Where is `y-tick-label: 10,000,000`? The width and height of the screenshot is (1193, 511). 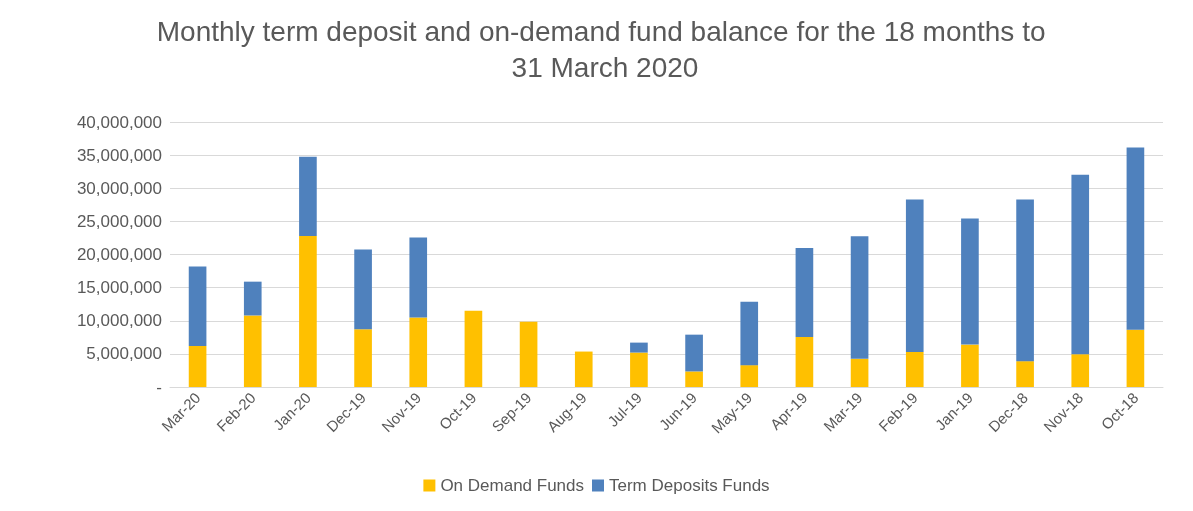 y-tick-label: 10,000,000 is located at coordinates (119, 321).